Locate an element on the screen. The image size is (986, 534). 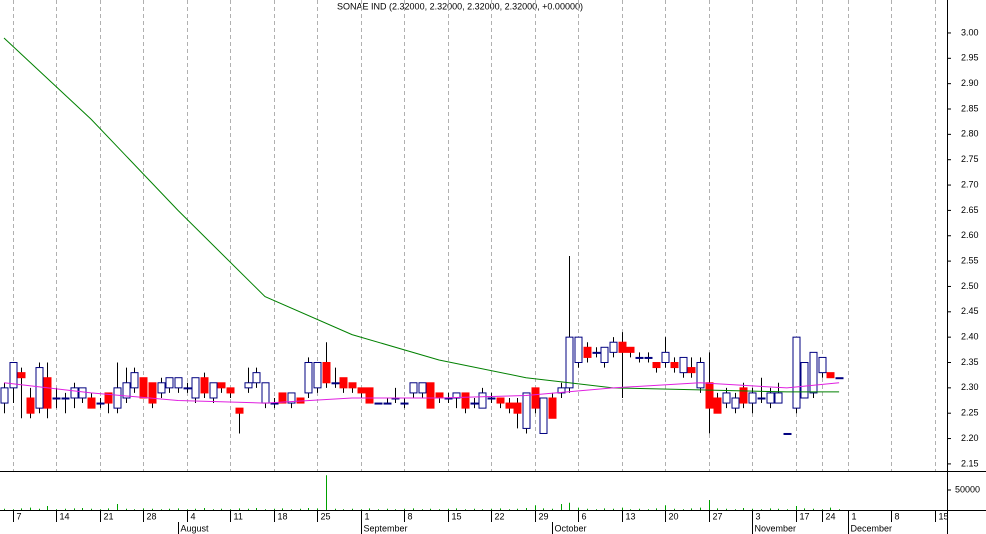
y-tick-label: 2.95 is located at coordinates (970, 58).